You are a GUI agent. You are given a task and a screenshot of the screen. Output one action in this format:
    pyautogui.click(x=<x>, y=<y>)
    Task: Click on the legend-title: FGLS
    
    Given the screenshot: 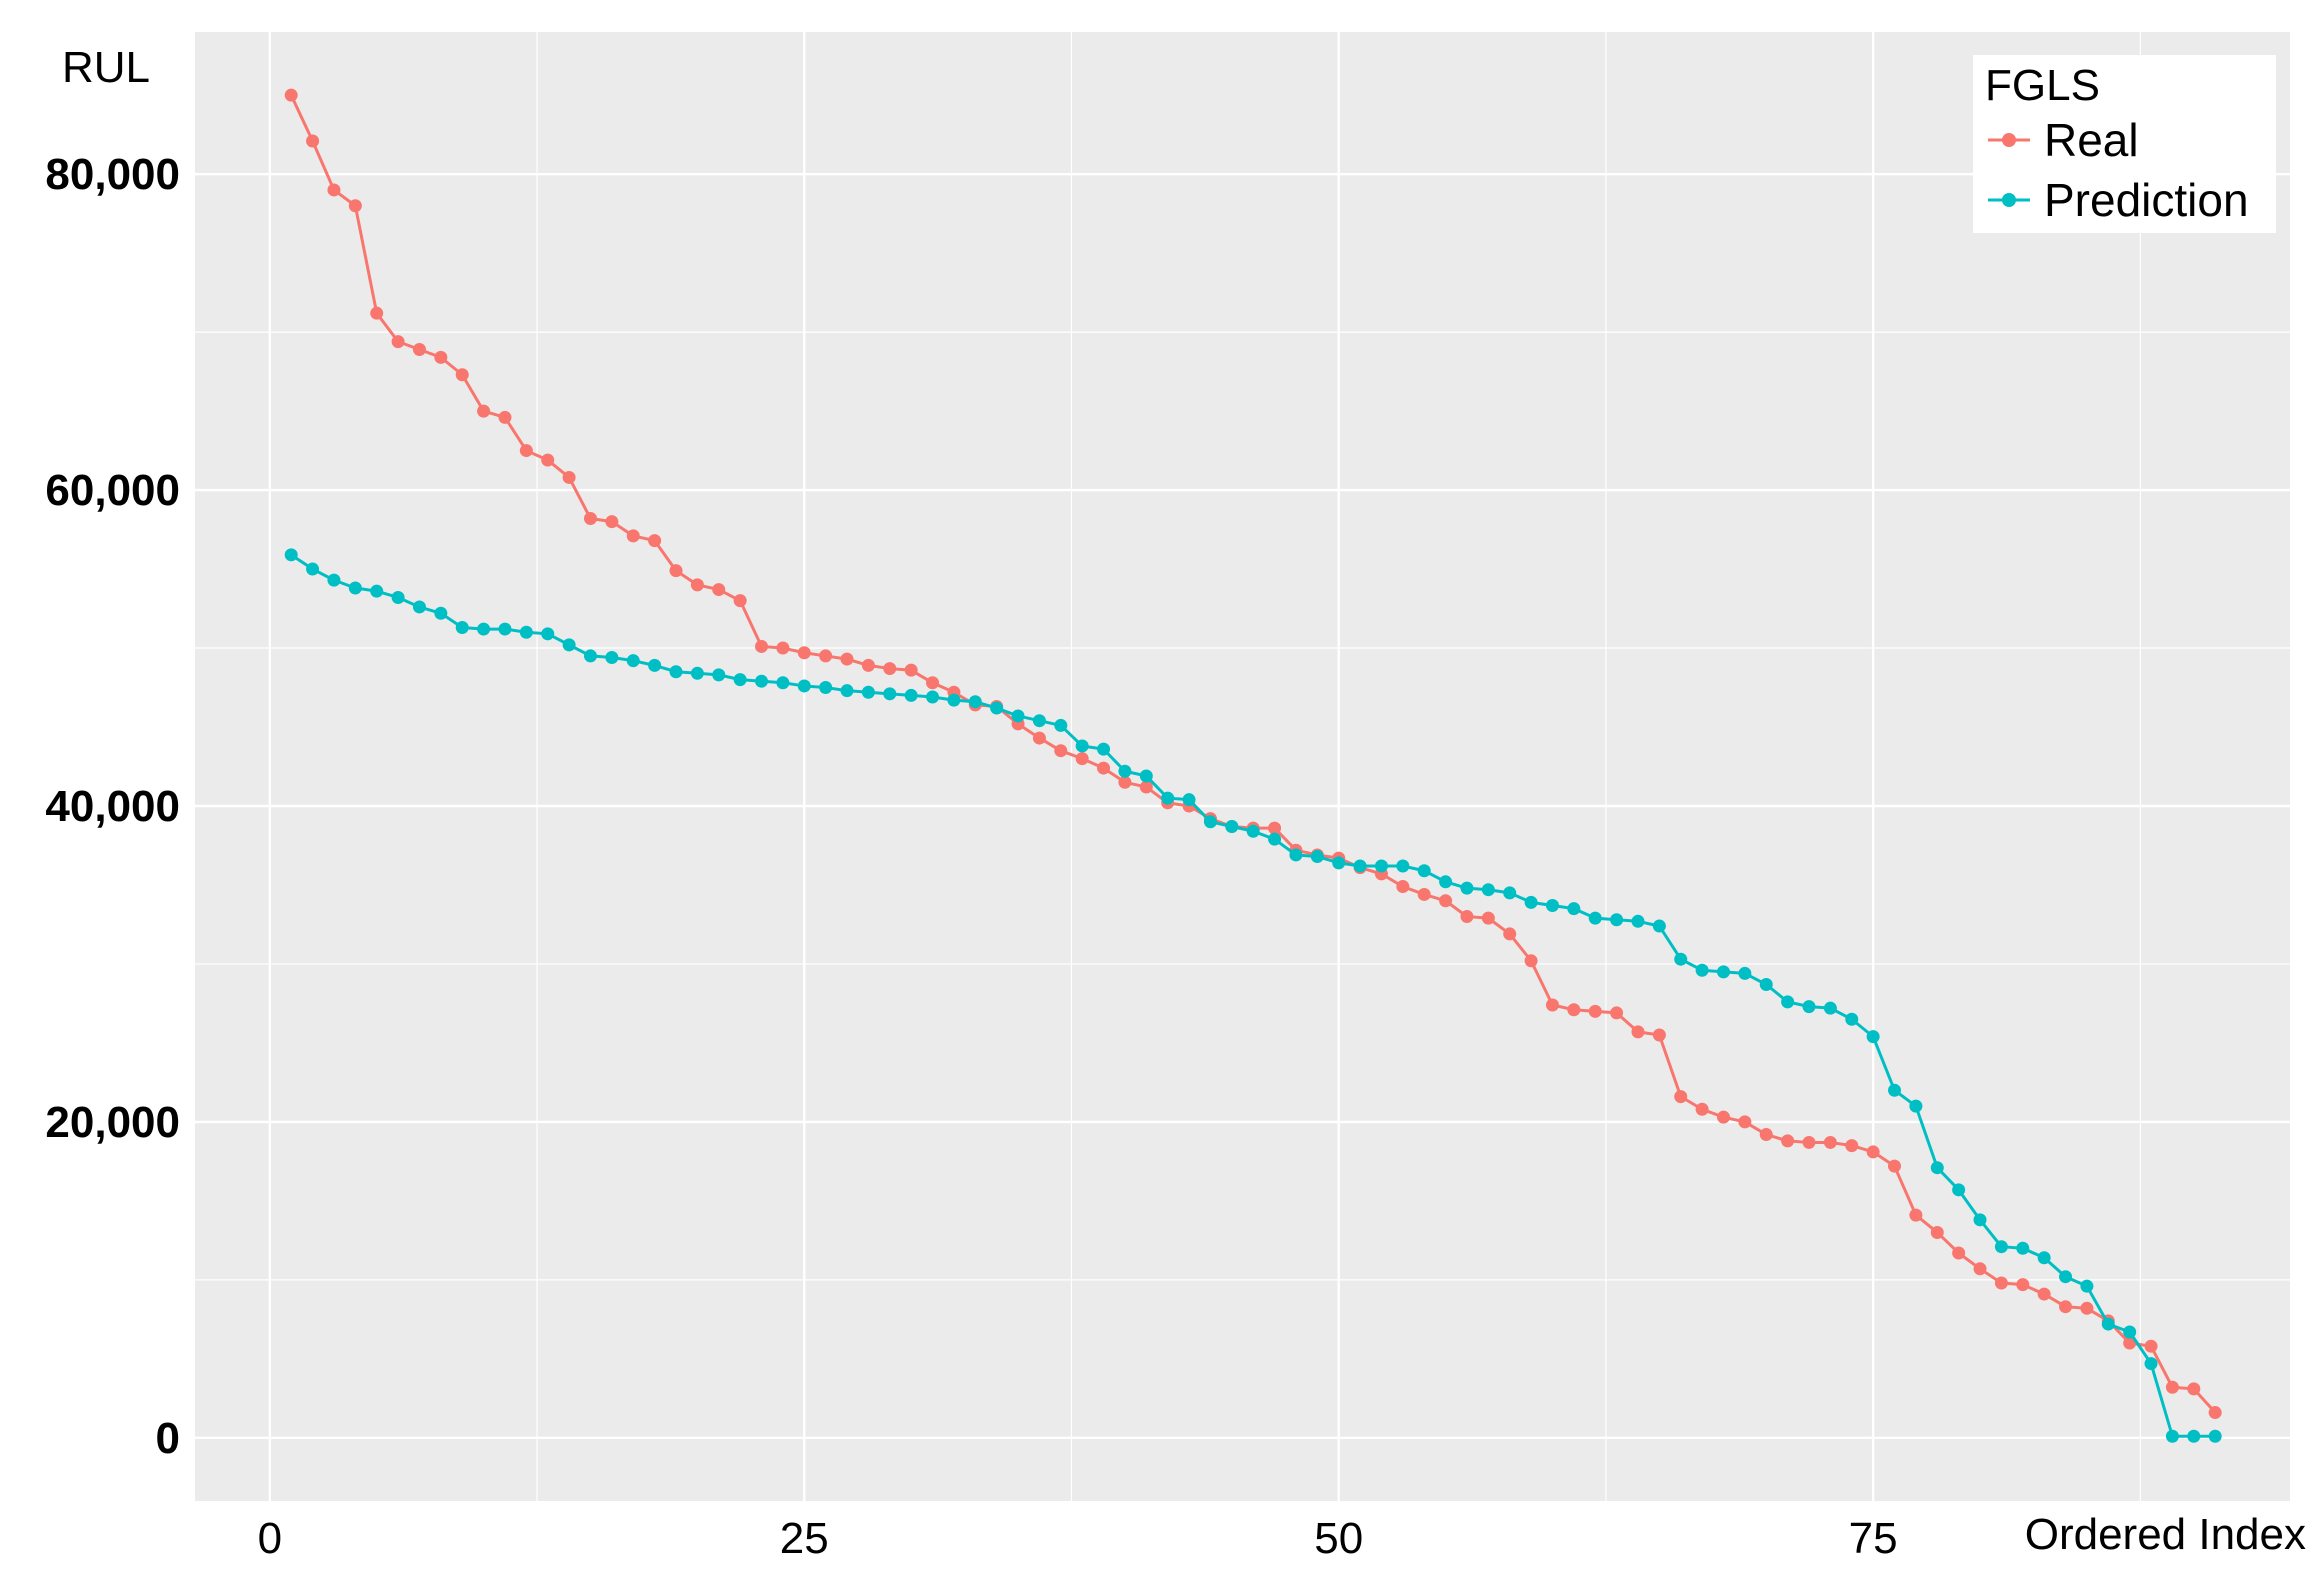 What is the action you would take?
    pyautogui.click(x=2042, y=85)
    